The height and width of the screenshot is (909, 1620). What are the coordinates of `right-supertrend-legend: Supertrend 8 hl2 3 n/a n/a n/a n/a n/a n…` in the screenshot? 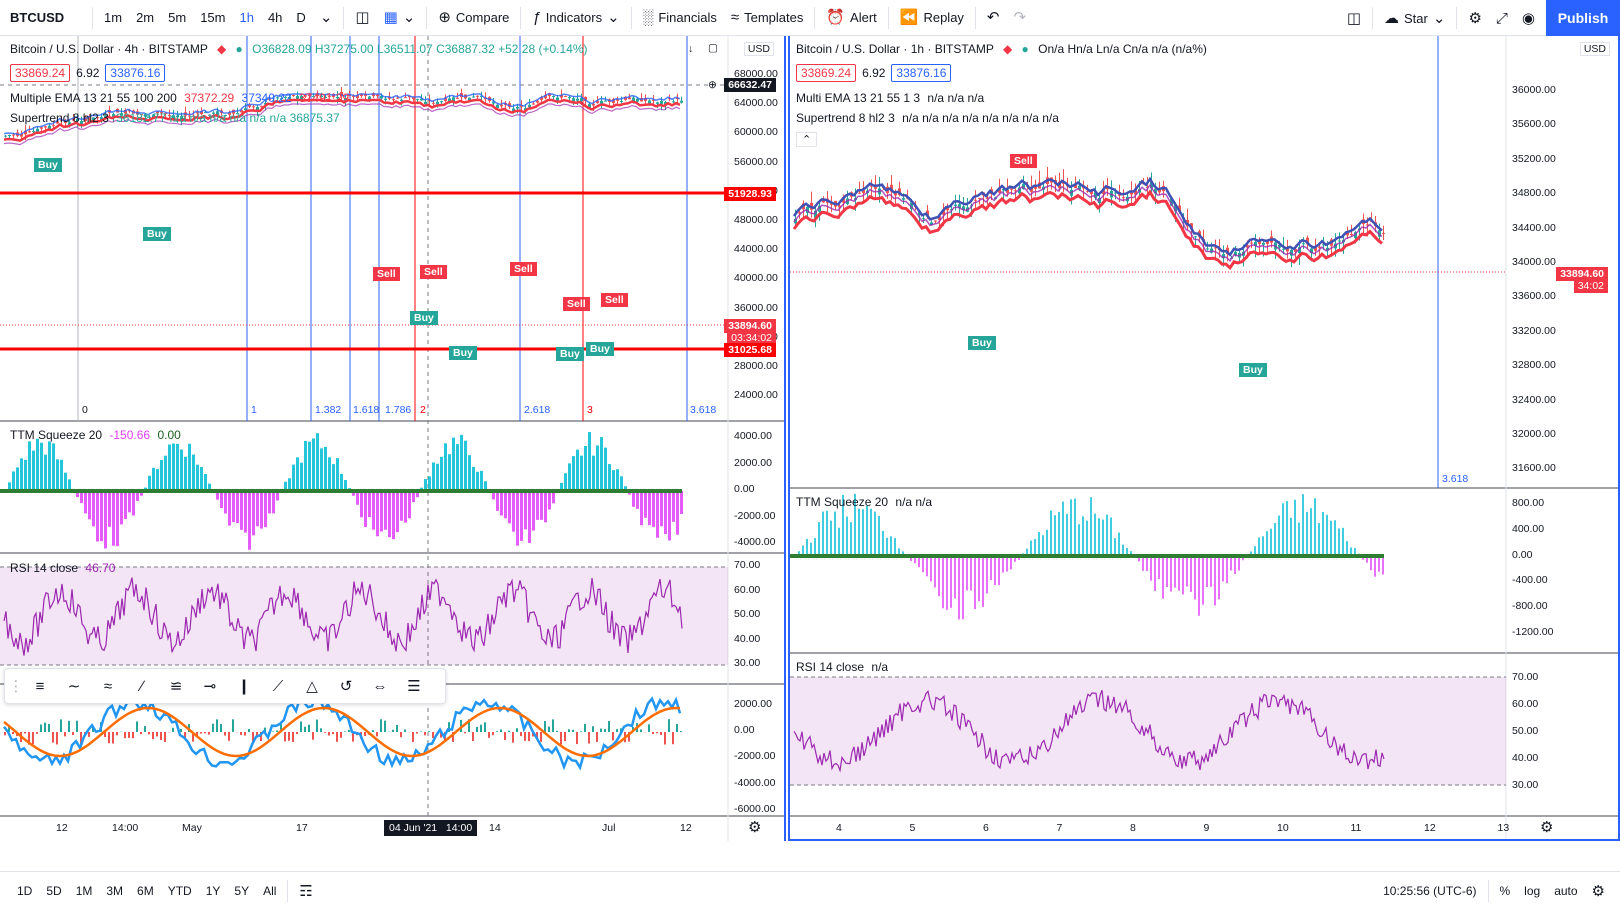 It's located at (927, 118).